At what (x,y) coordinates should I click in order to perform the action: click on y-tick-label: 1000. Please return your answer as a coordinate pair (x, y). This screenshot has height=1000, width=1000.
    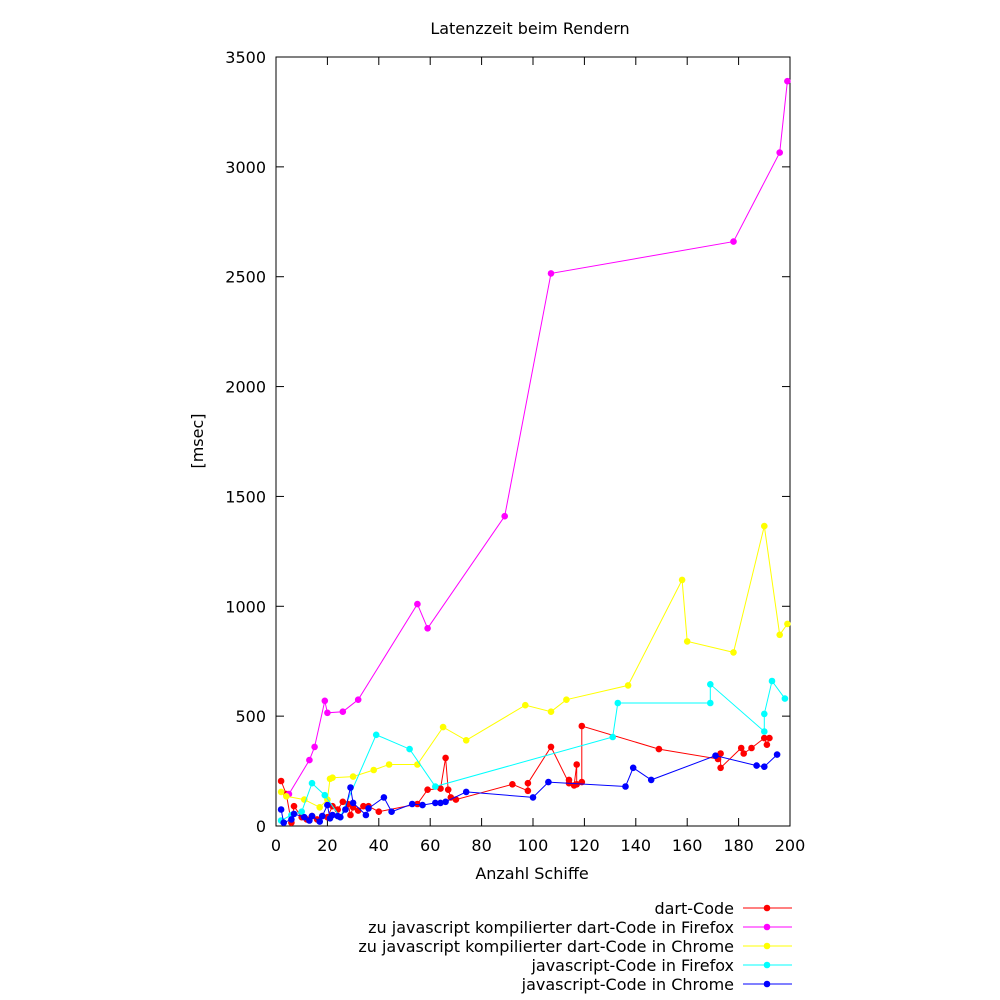
    Looking at the image, I should click on (245, 606).